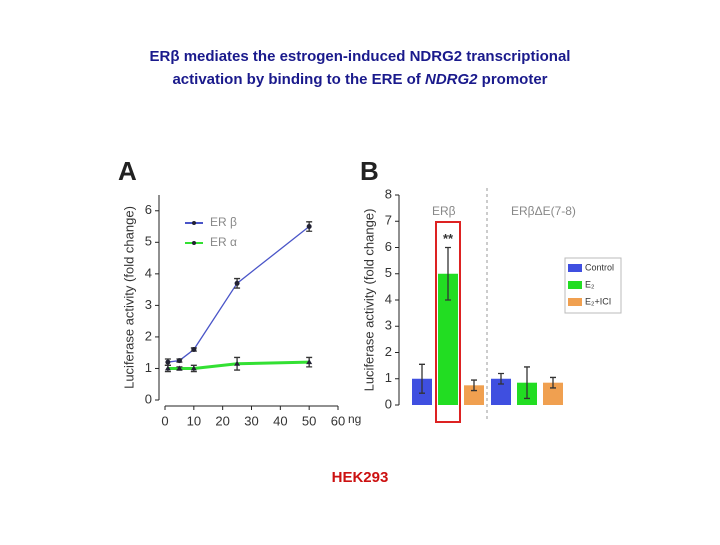  What do you see at coordinates (338, 420) in the screenshot?
I see `x-tick-label: 60` at bounding box center [338, 420].